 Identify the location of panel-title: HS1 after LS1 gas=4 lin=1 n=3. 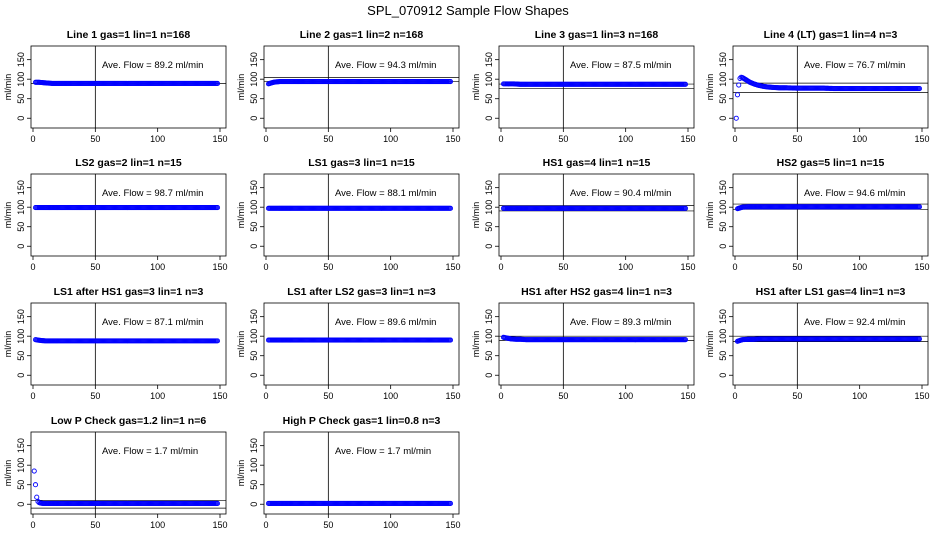
(831, 292).